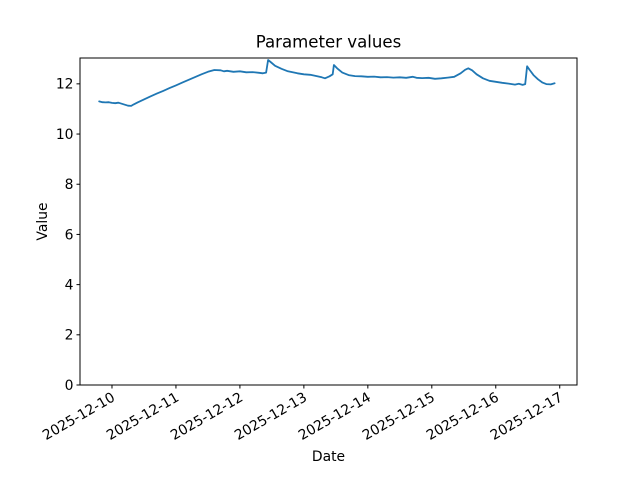  Describe the element at coordinates (69, 386) in the screenshot. I see `y-tick-label: 0` at that location.